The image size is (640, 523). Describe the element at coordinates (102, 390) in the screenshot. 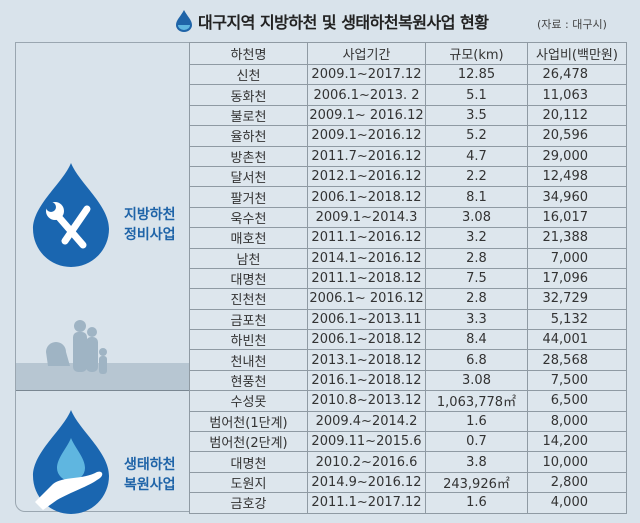

I see `section-divider` at that location.